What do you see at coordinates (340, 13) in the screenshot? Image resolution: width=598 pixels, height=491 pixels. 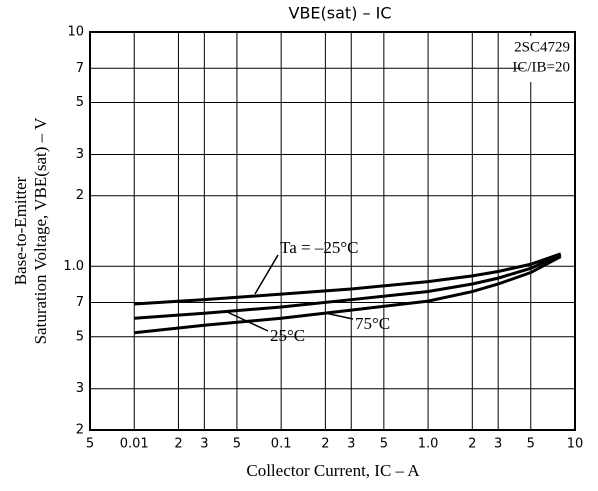 I see `chart-title: VBE(sat) – IC` at bounding box center [340, 13].